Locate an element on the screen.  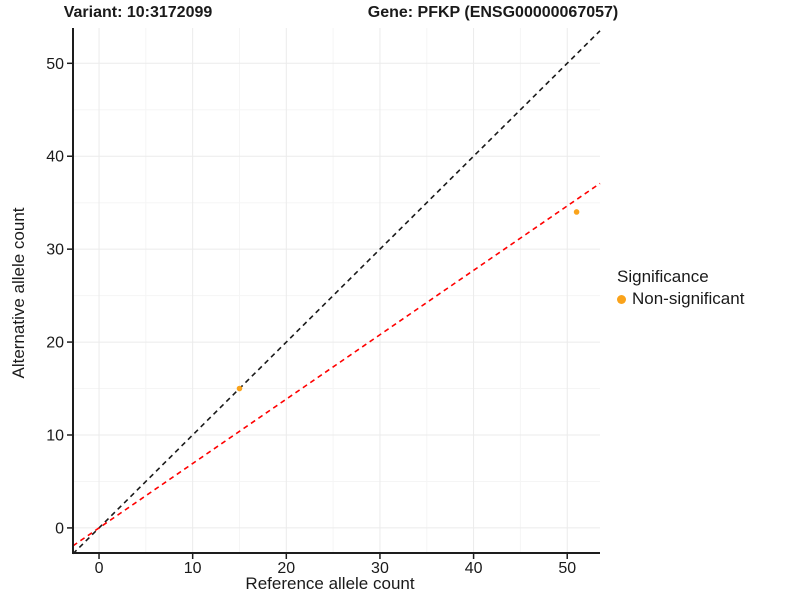
data-points is located at coordinates (408, 300).